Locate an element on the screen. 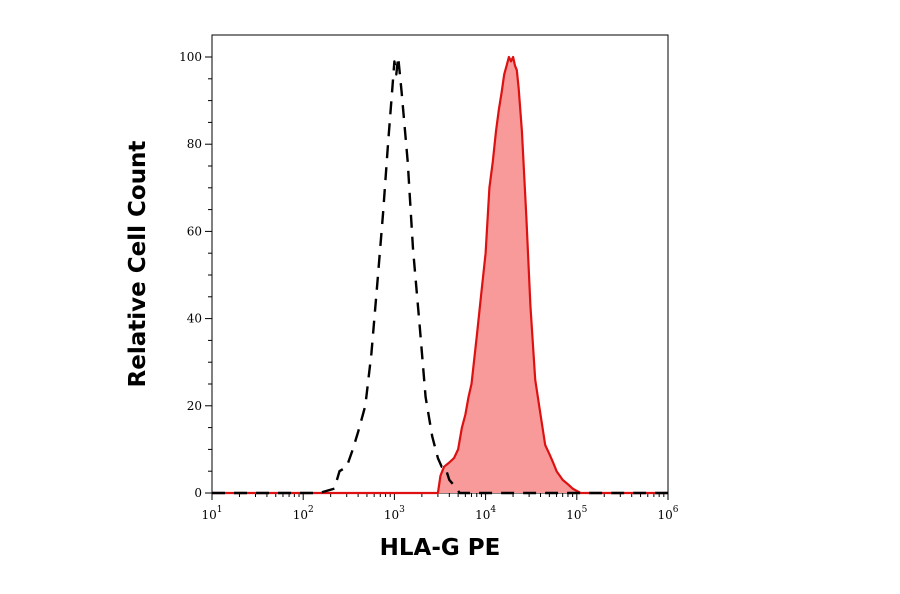 The width and height of the screenshot is (900, 594). x-tick-label: 10⁴ is located at coordinates (485, 513).